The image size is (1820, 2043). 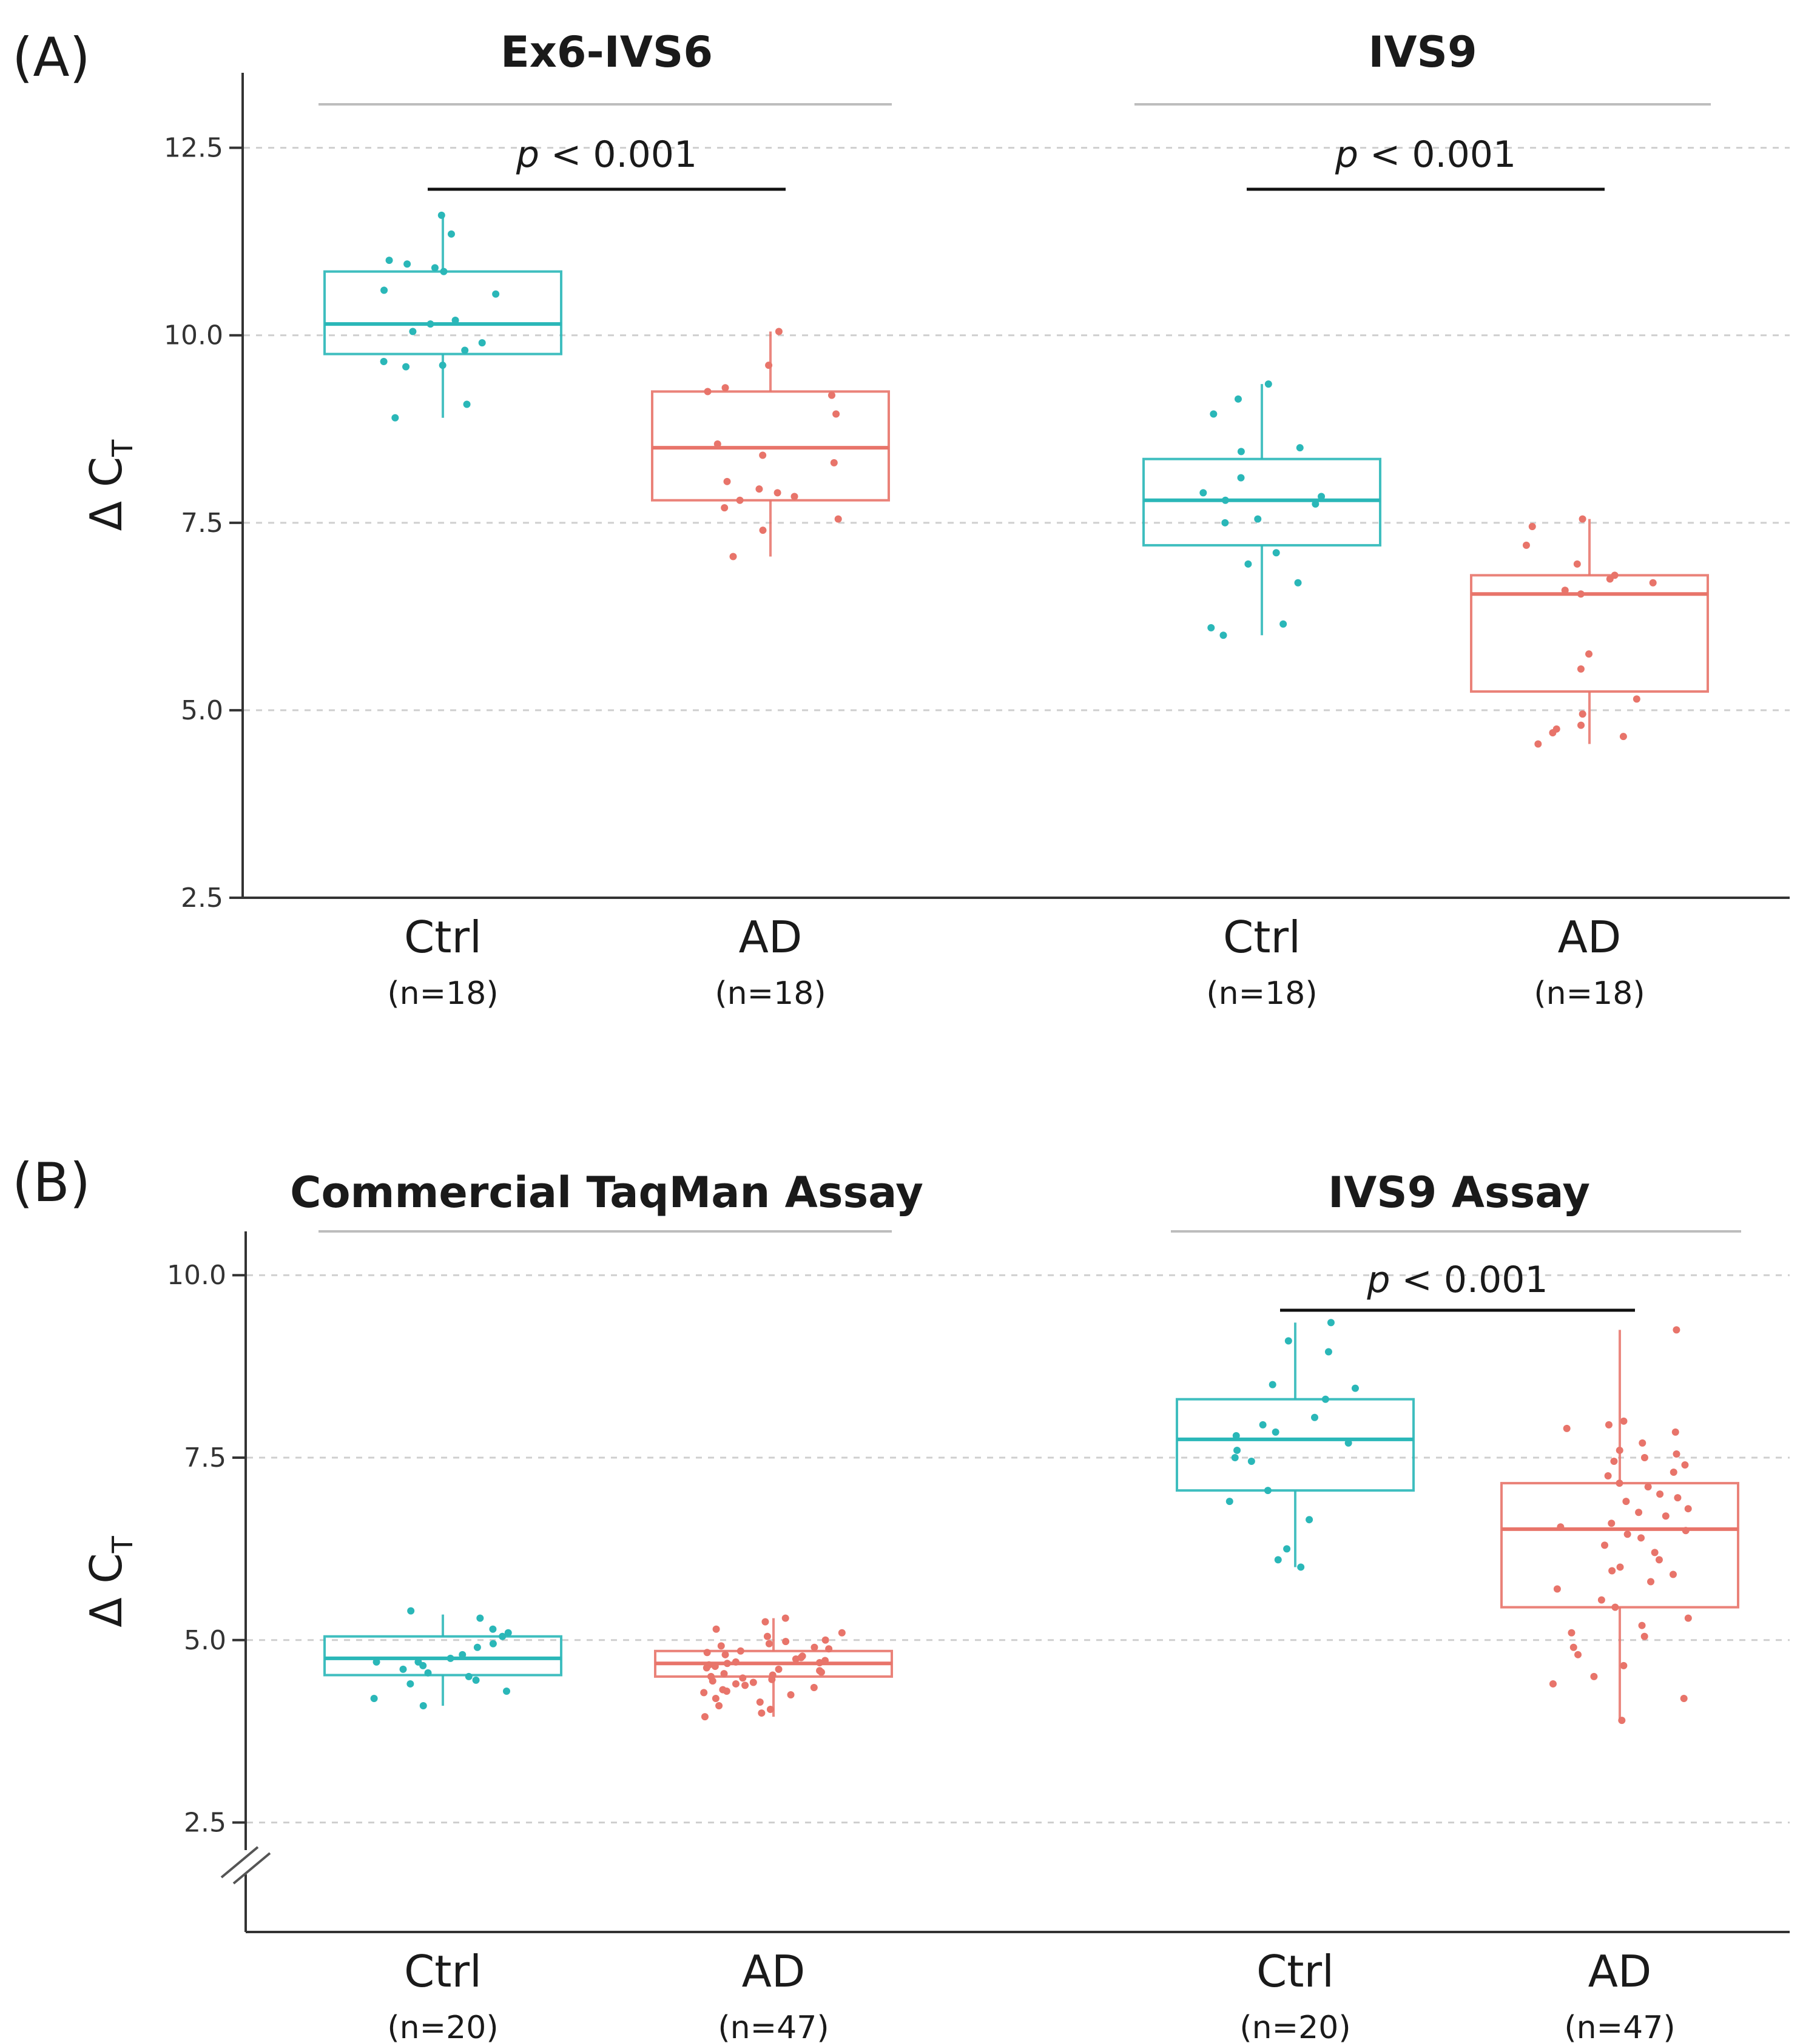 I want to click on y-tick-label: 5.0, so click(x=202, y=711).